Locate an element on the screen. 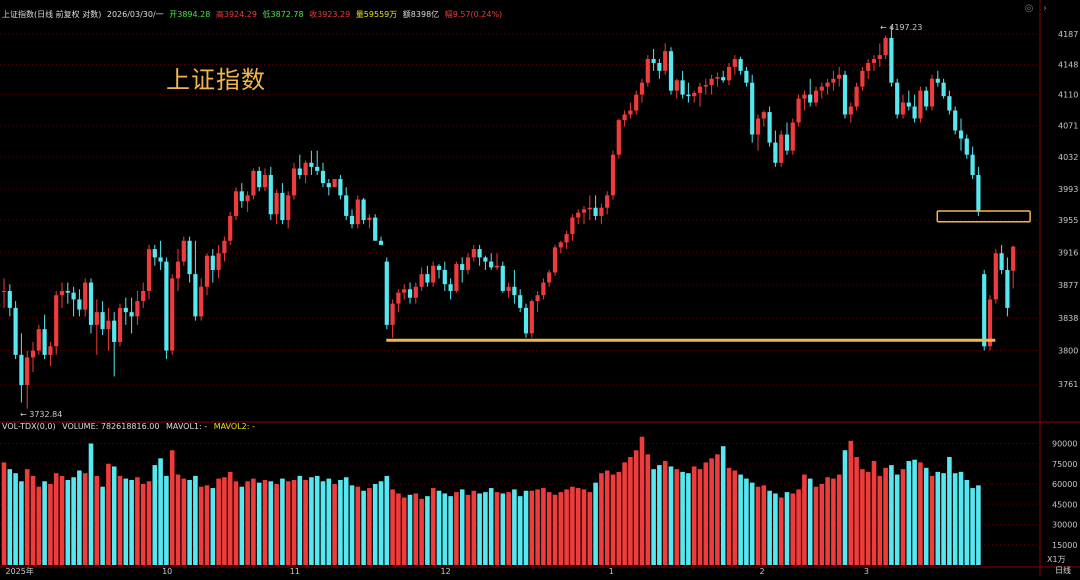  header-volume: 量59559万 is located at coordinates (376, 14).